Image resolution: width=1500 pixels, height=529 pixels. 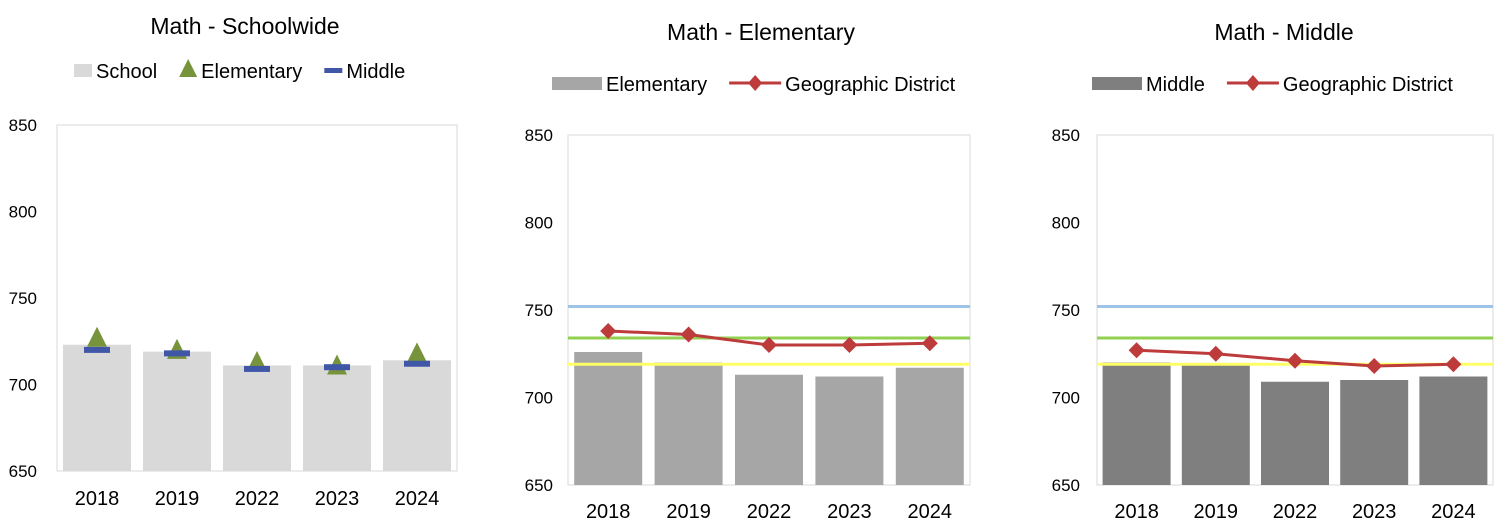 I want to click on legend-school-label: School, so click(x=126, y=72).